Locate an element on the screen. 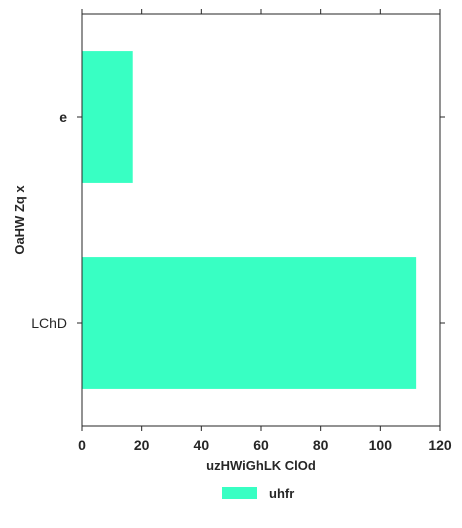  legend-swatch is located at coordinates (239, 493).